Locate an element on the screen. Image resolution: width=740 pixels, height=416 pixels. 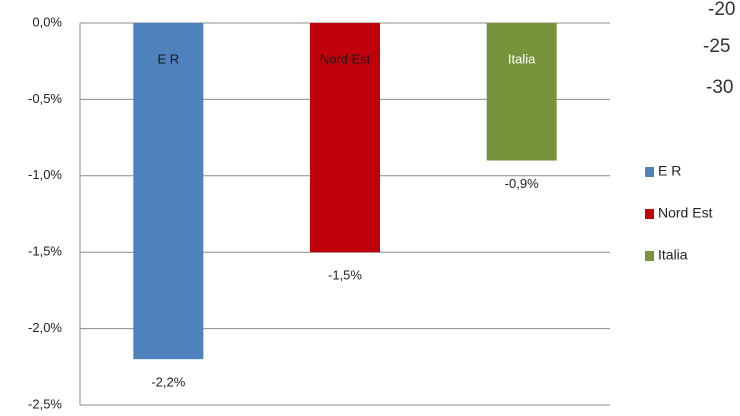
y-tick-label: 0,0% is located at coordinates (47, 21).